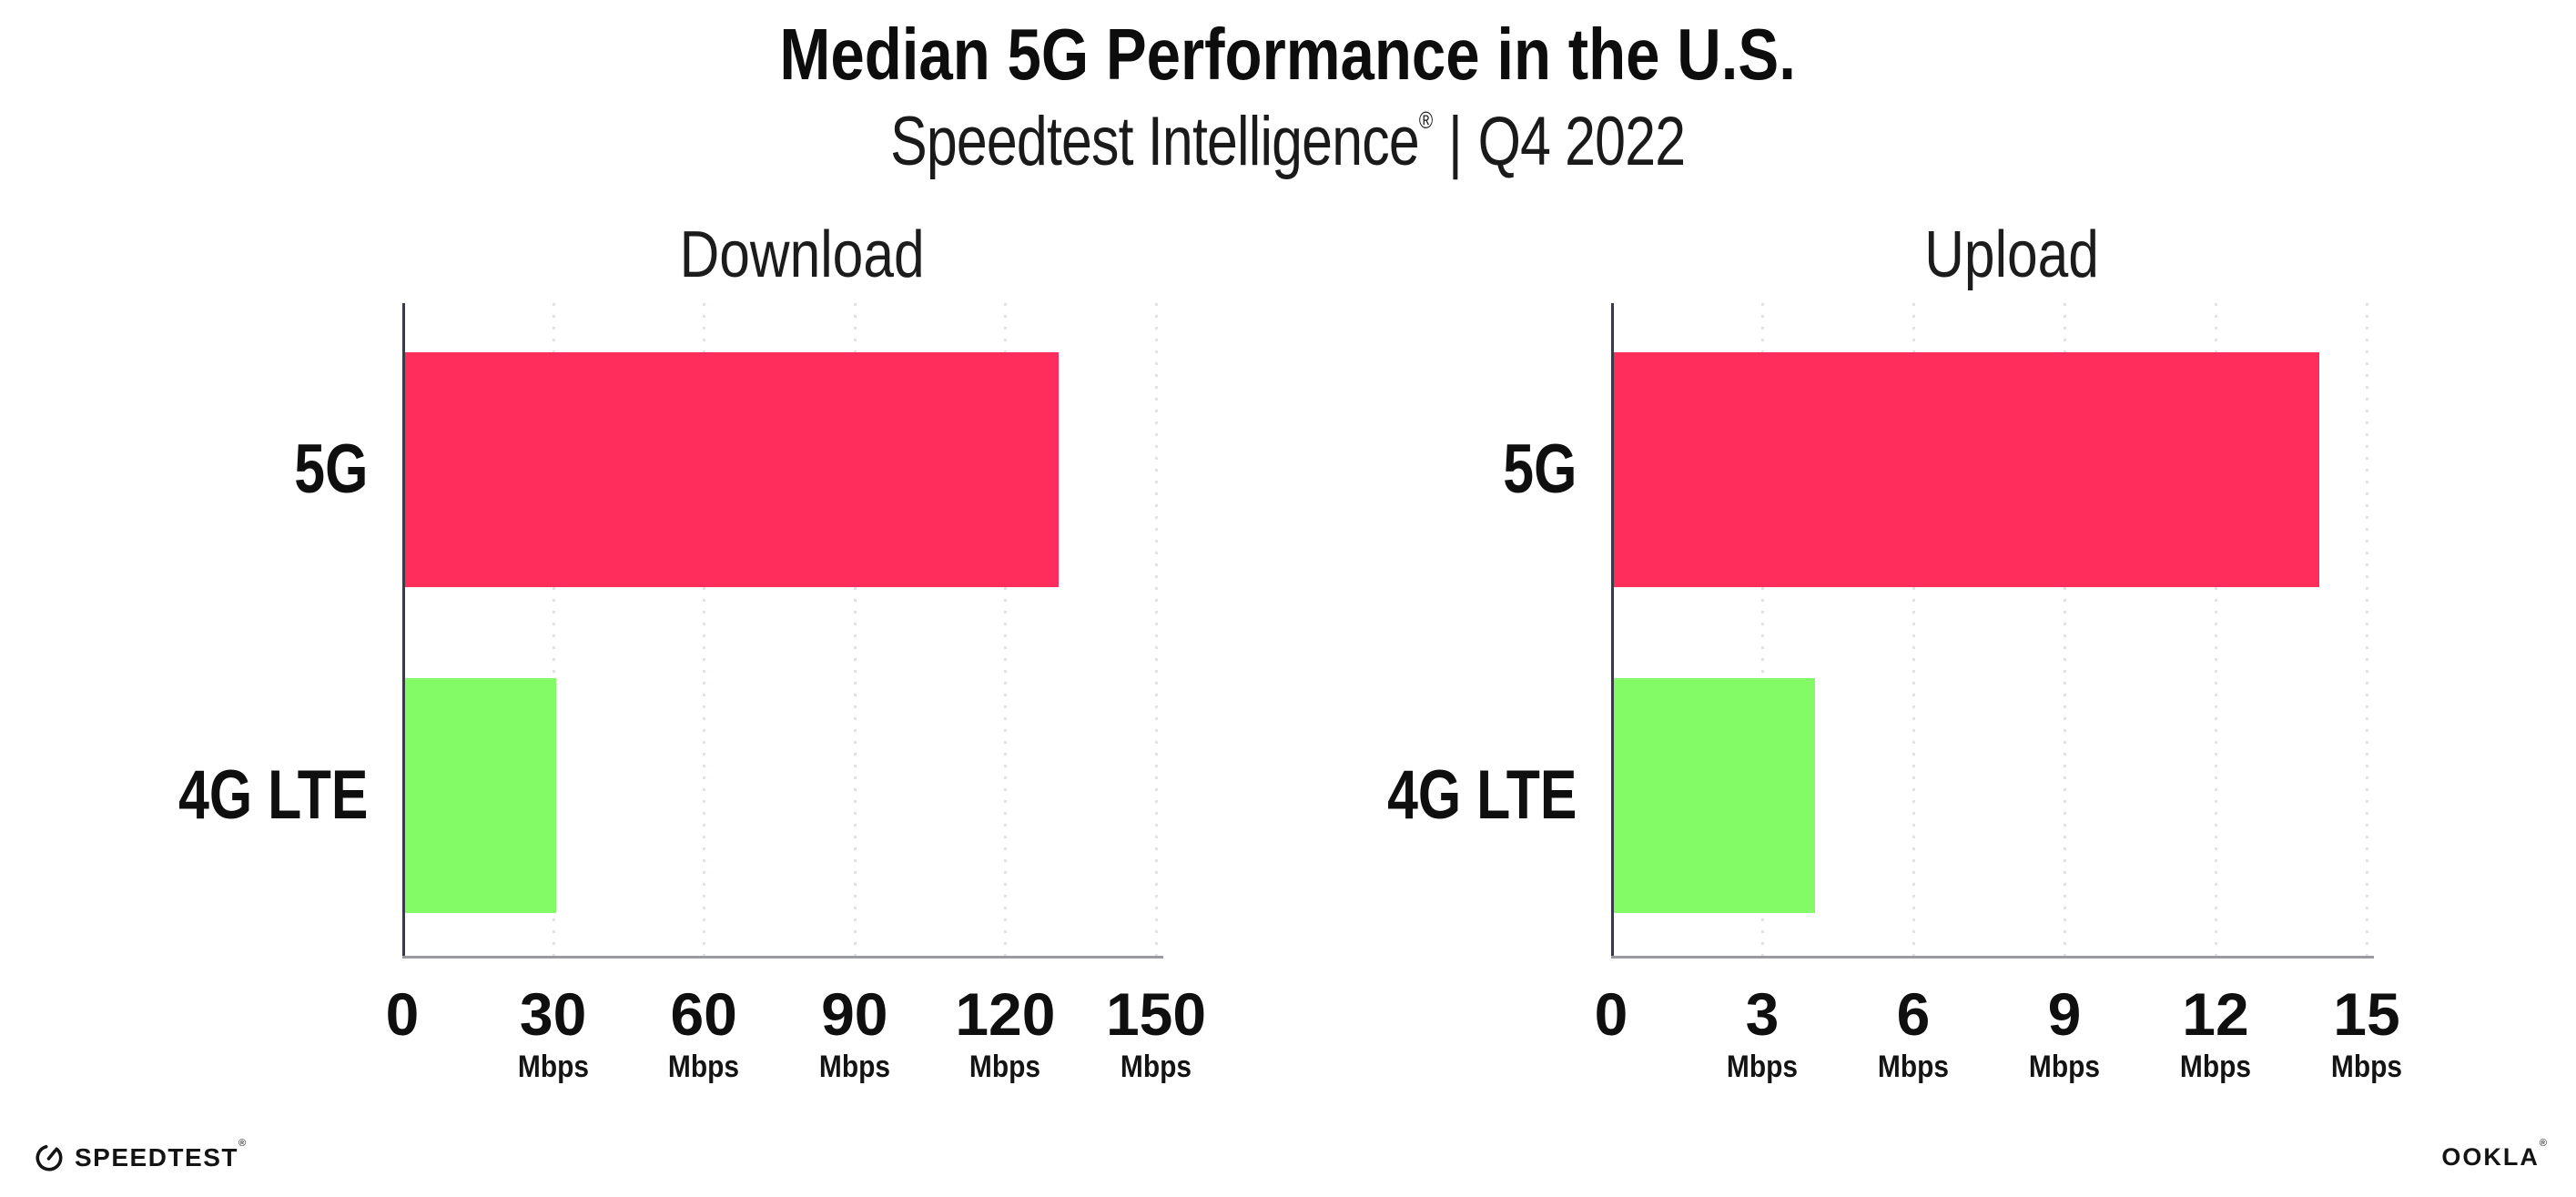 Image resolution: width=2576 pixels, height=1197 pixels. I want to click on tick-label-6-mbps: 6 Mbps, so click(1913, 1033).